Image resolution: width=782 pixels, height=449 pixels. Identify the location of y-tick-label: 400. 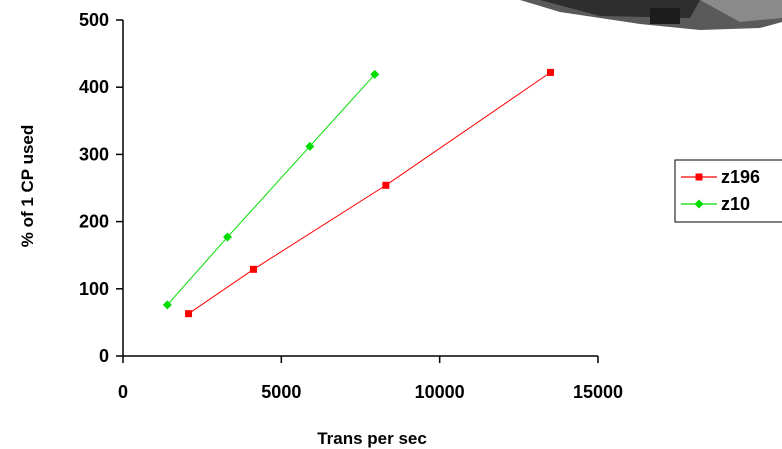
(94, 87).